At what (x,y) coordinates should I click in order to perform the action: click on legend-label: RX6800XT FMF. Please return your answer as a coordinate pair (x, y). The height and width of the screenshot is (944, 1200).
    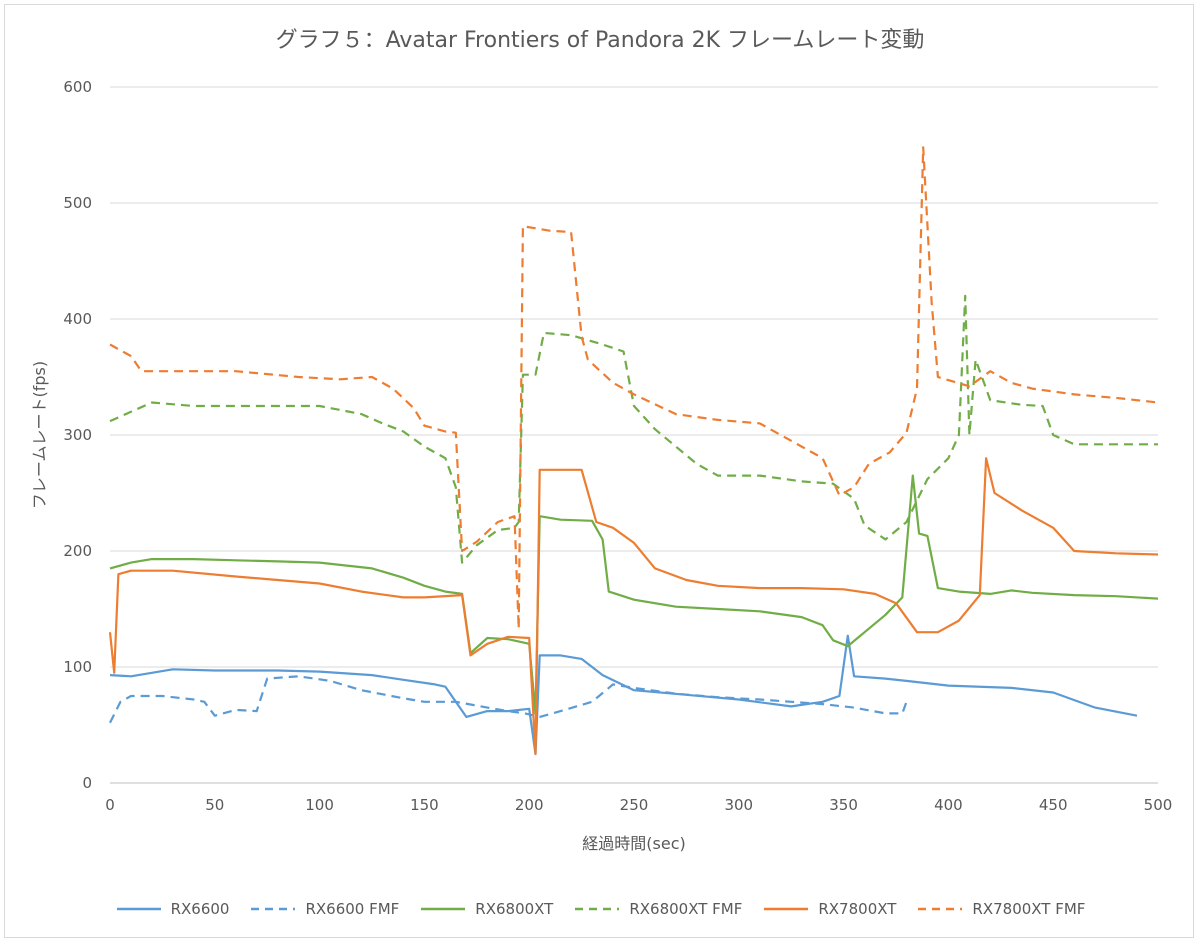
    Looking at the image, I should click on (686, 909).